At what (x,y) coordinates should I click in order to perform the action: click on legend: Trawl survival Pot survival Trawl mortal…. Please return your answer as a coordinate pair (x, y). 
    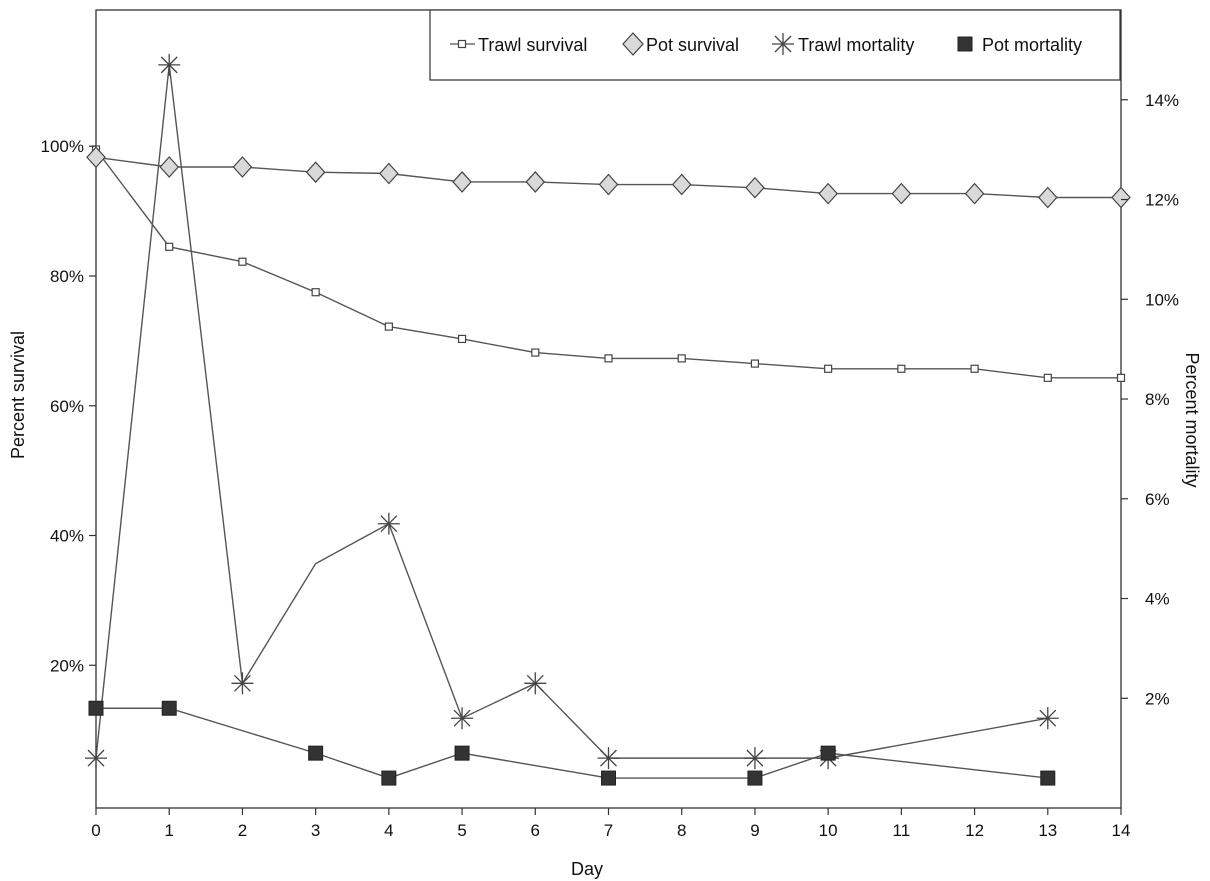
    Looking at the image, I should click on (775, 45).